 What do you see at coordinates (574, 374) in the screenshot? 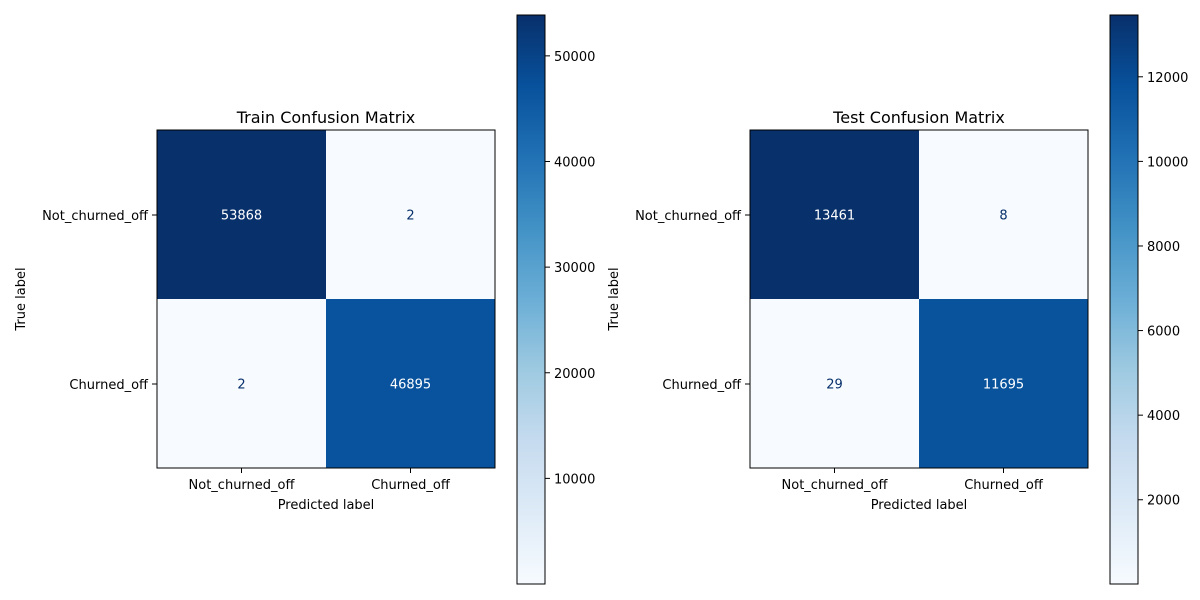
I see `train-colorbar-tick-label-1: 20000` at bounding box center [574, 374].